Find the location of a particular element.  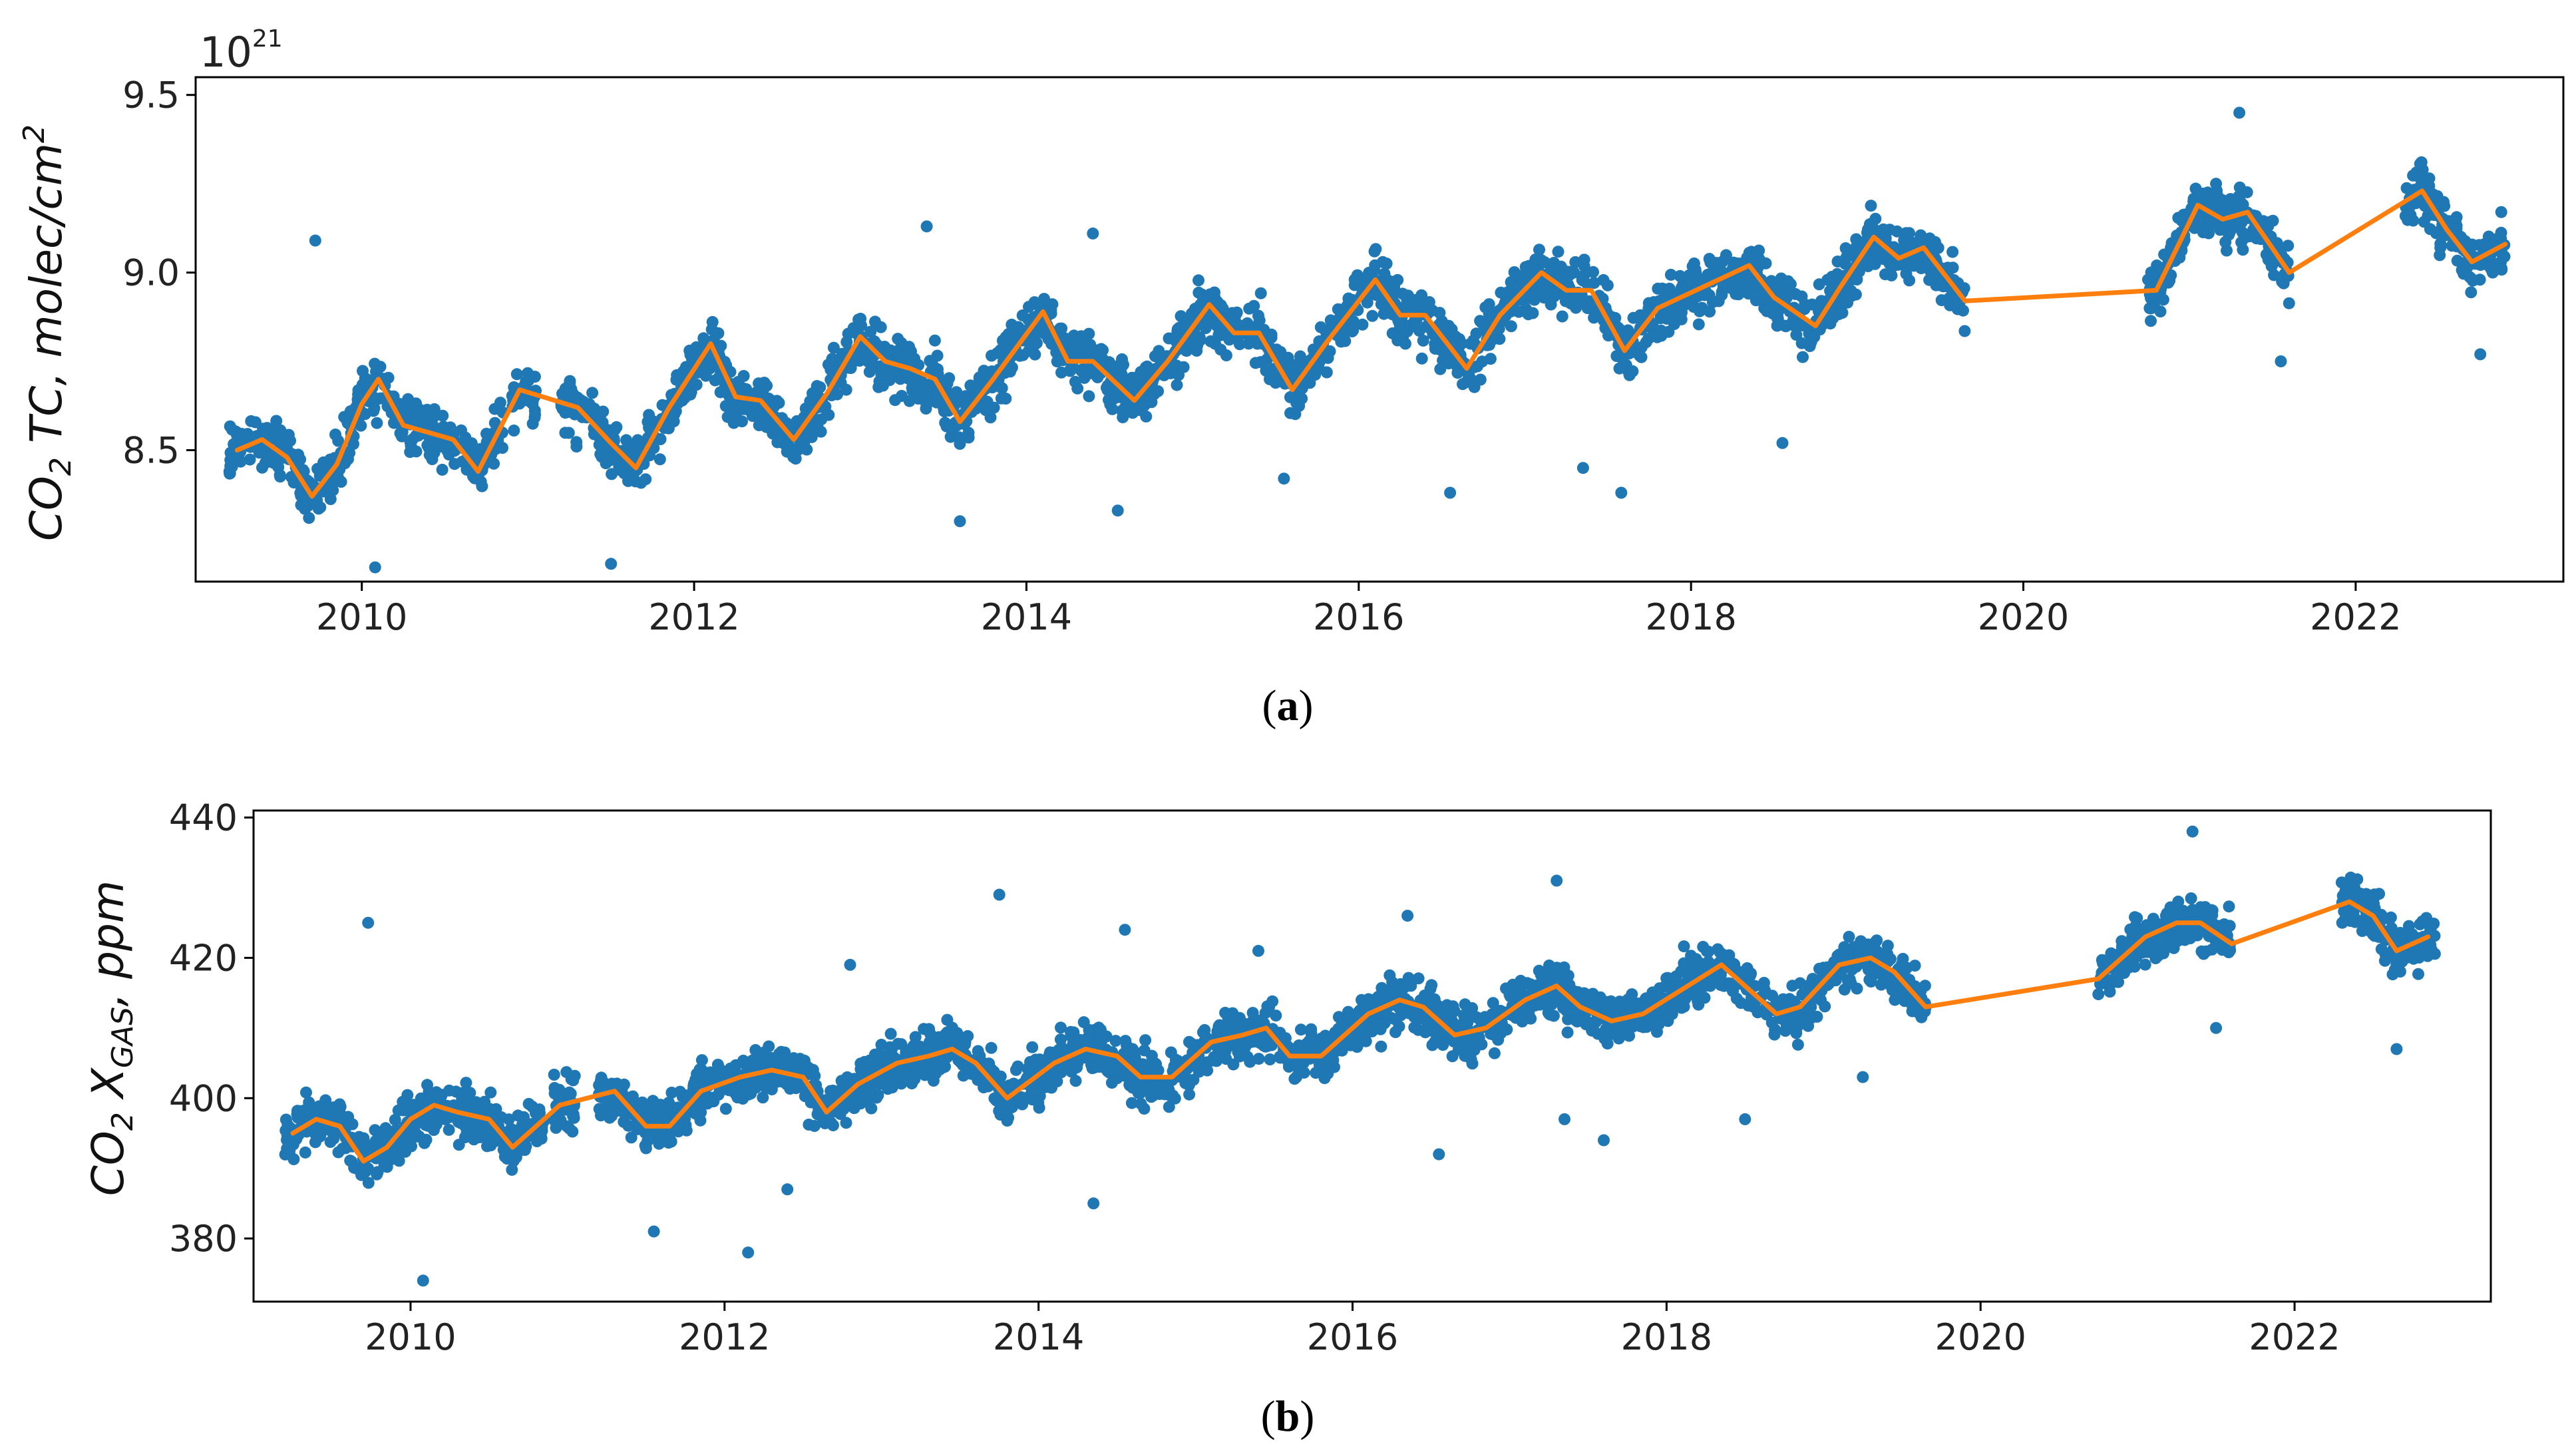

x-tick-label: 2010 is located at coordinates (361, 617).